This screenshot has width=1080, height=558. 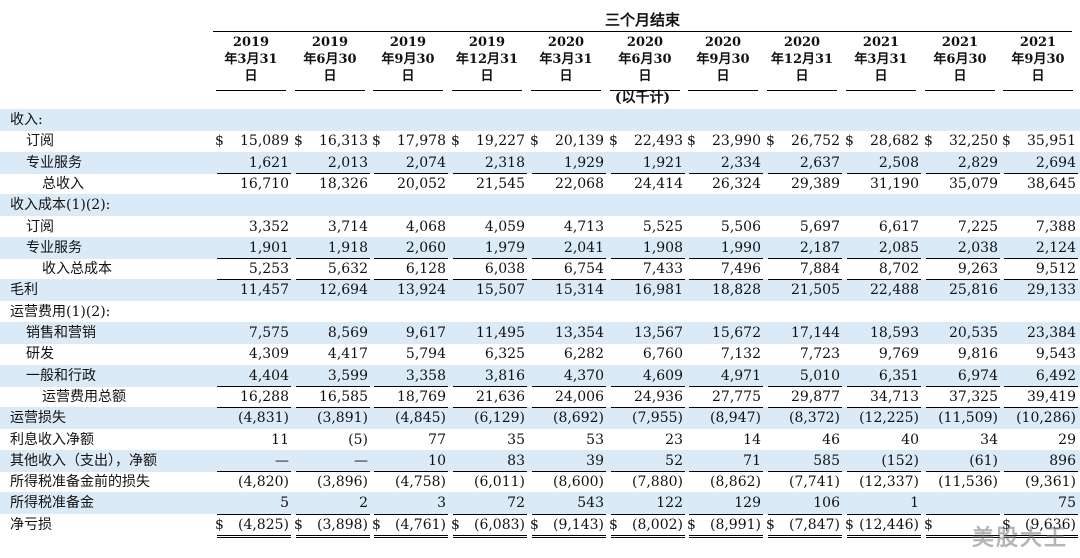 I want to click on column-header-date: 年9月30, so click(x=408, y=59).